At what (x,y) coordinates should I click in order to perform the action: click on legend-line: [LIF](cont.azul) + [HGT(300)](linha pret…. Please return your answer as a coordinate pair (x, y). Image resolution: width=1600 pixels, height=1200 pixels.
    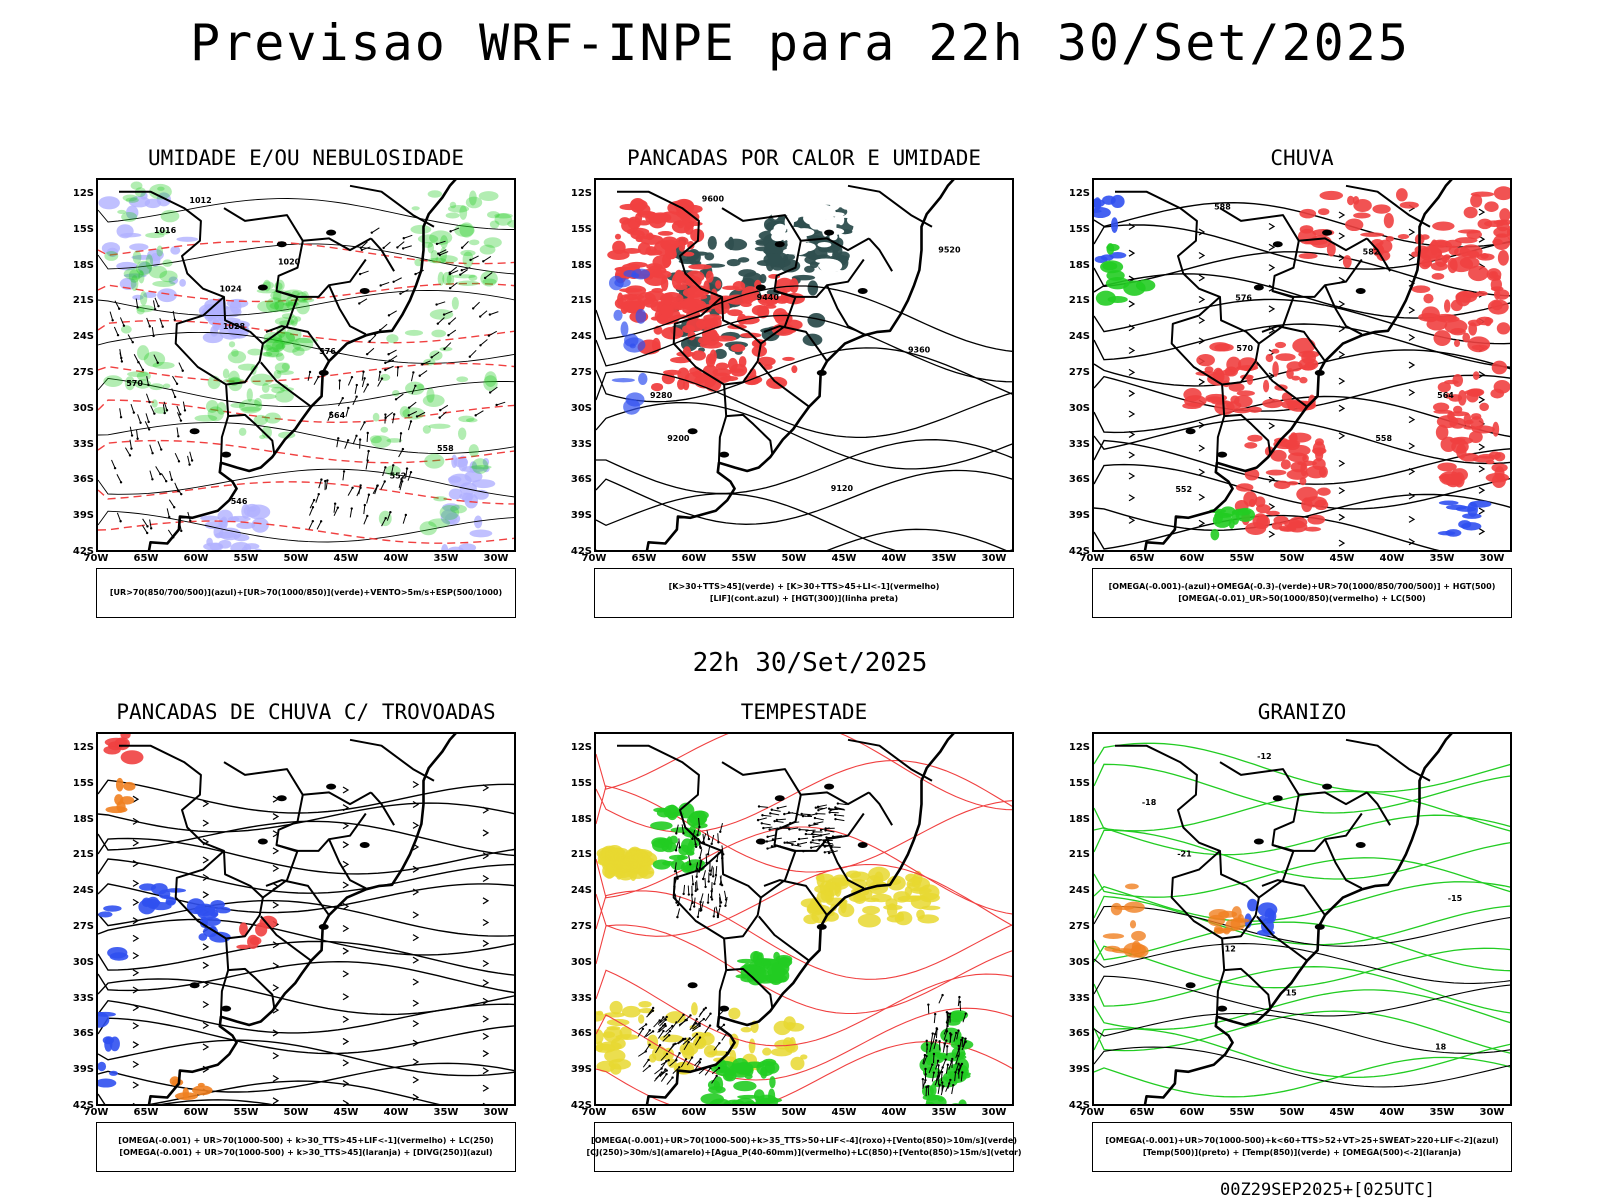
    Looking at the image, I should click on (804, 598).